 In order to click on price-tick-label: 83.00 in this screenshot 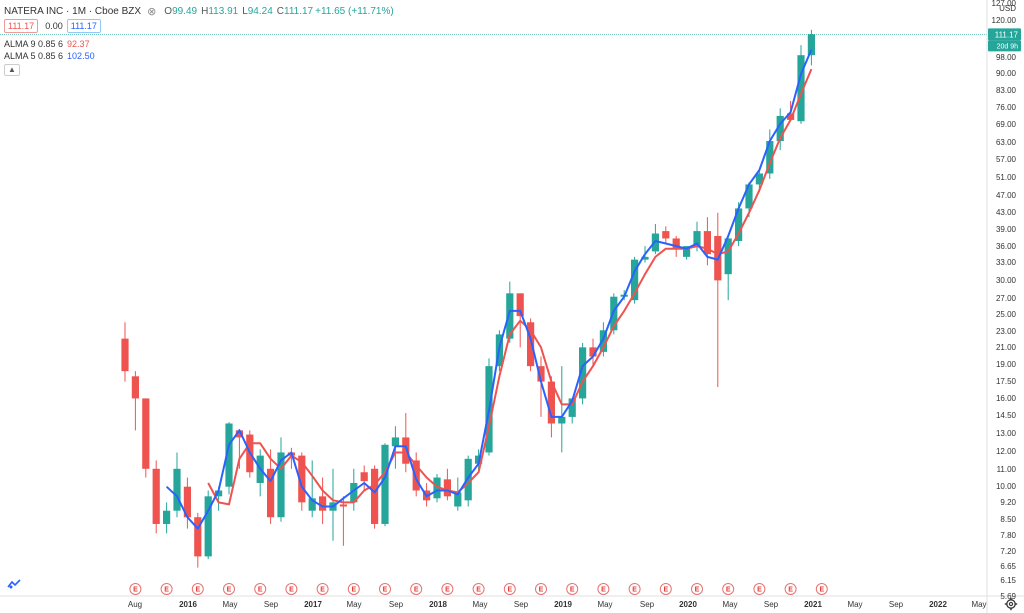, I will do `click(1006, 90)`.